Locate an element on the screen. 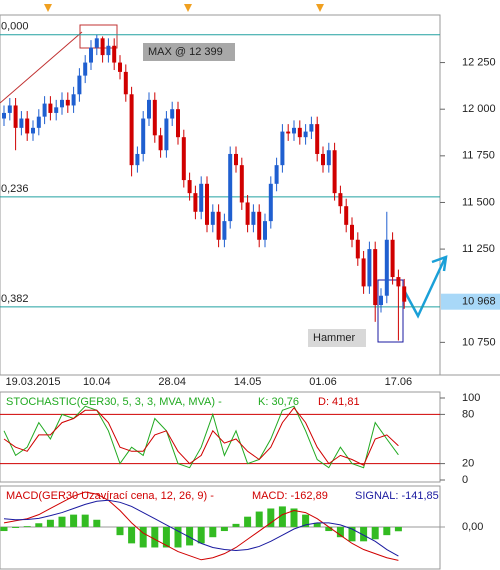 This screenshot has width=500, height=570. x-tick-label: 17.06 is located at coordinates (399, 382).